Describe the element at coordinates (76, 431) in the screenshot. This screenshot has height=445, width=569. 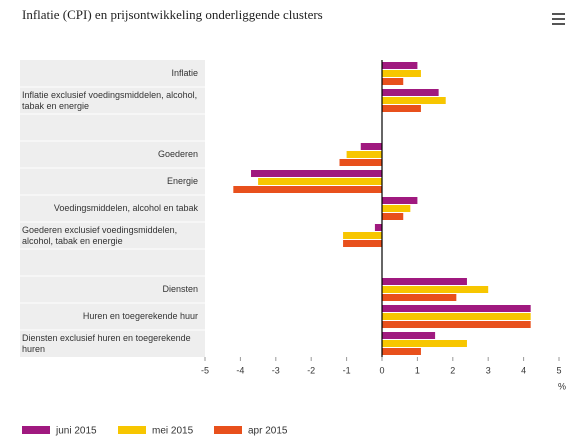
I see `legend-label: juni 2015` at that location.